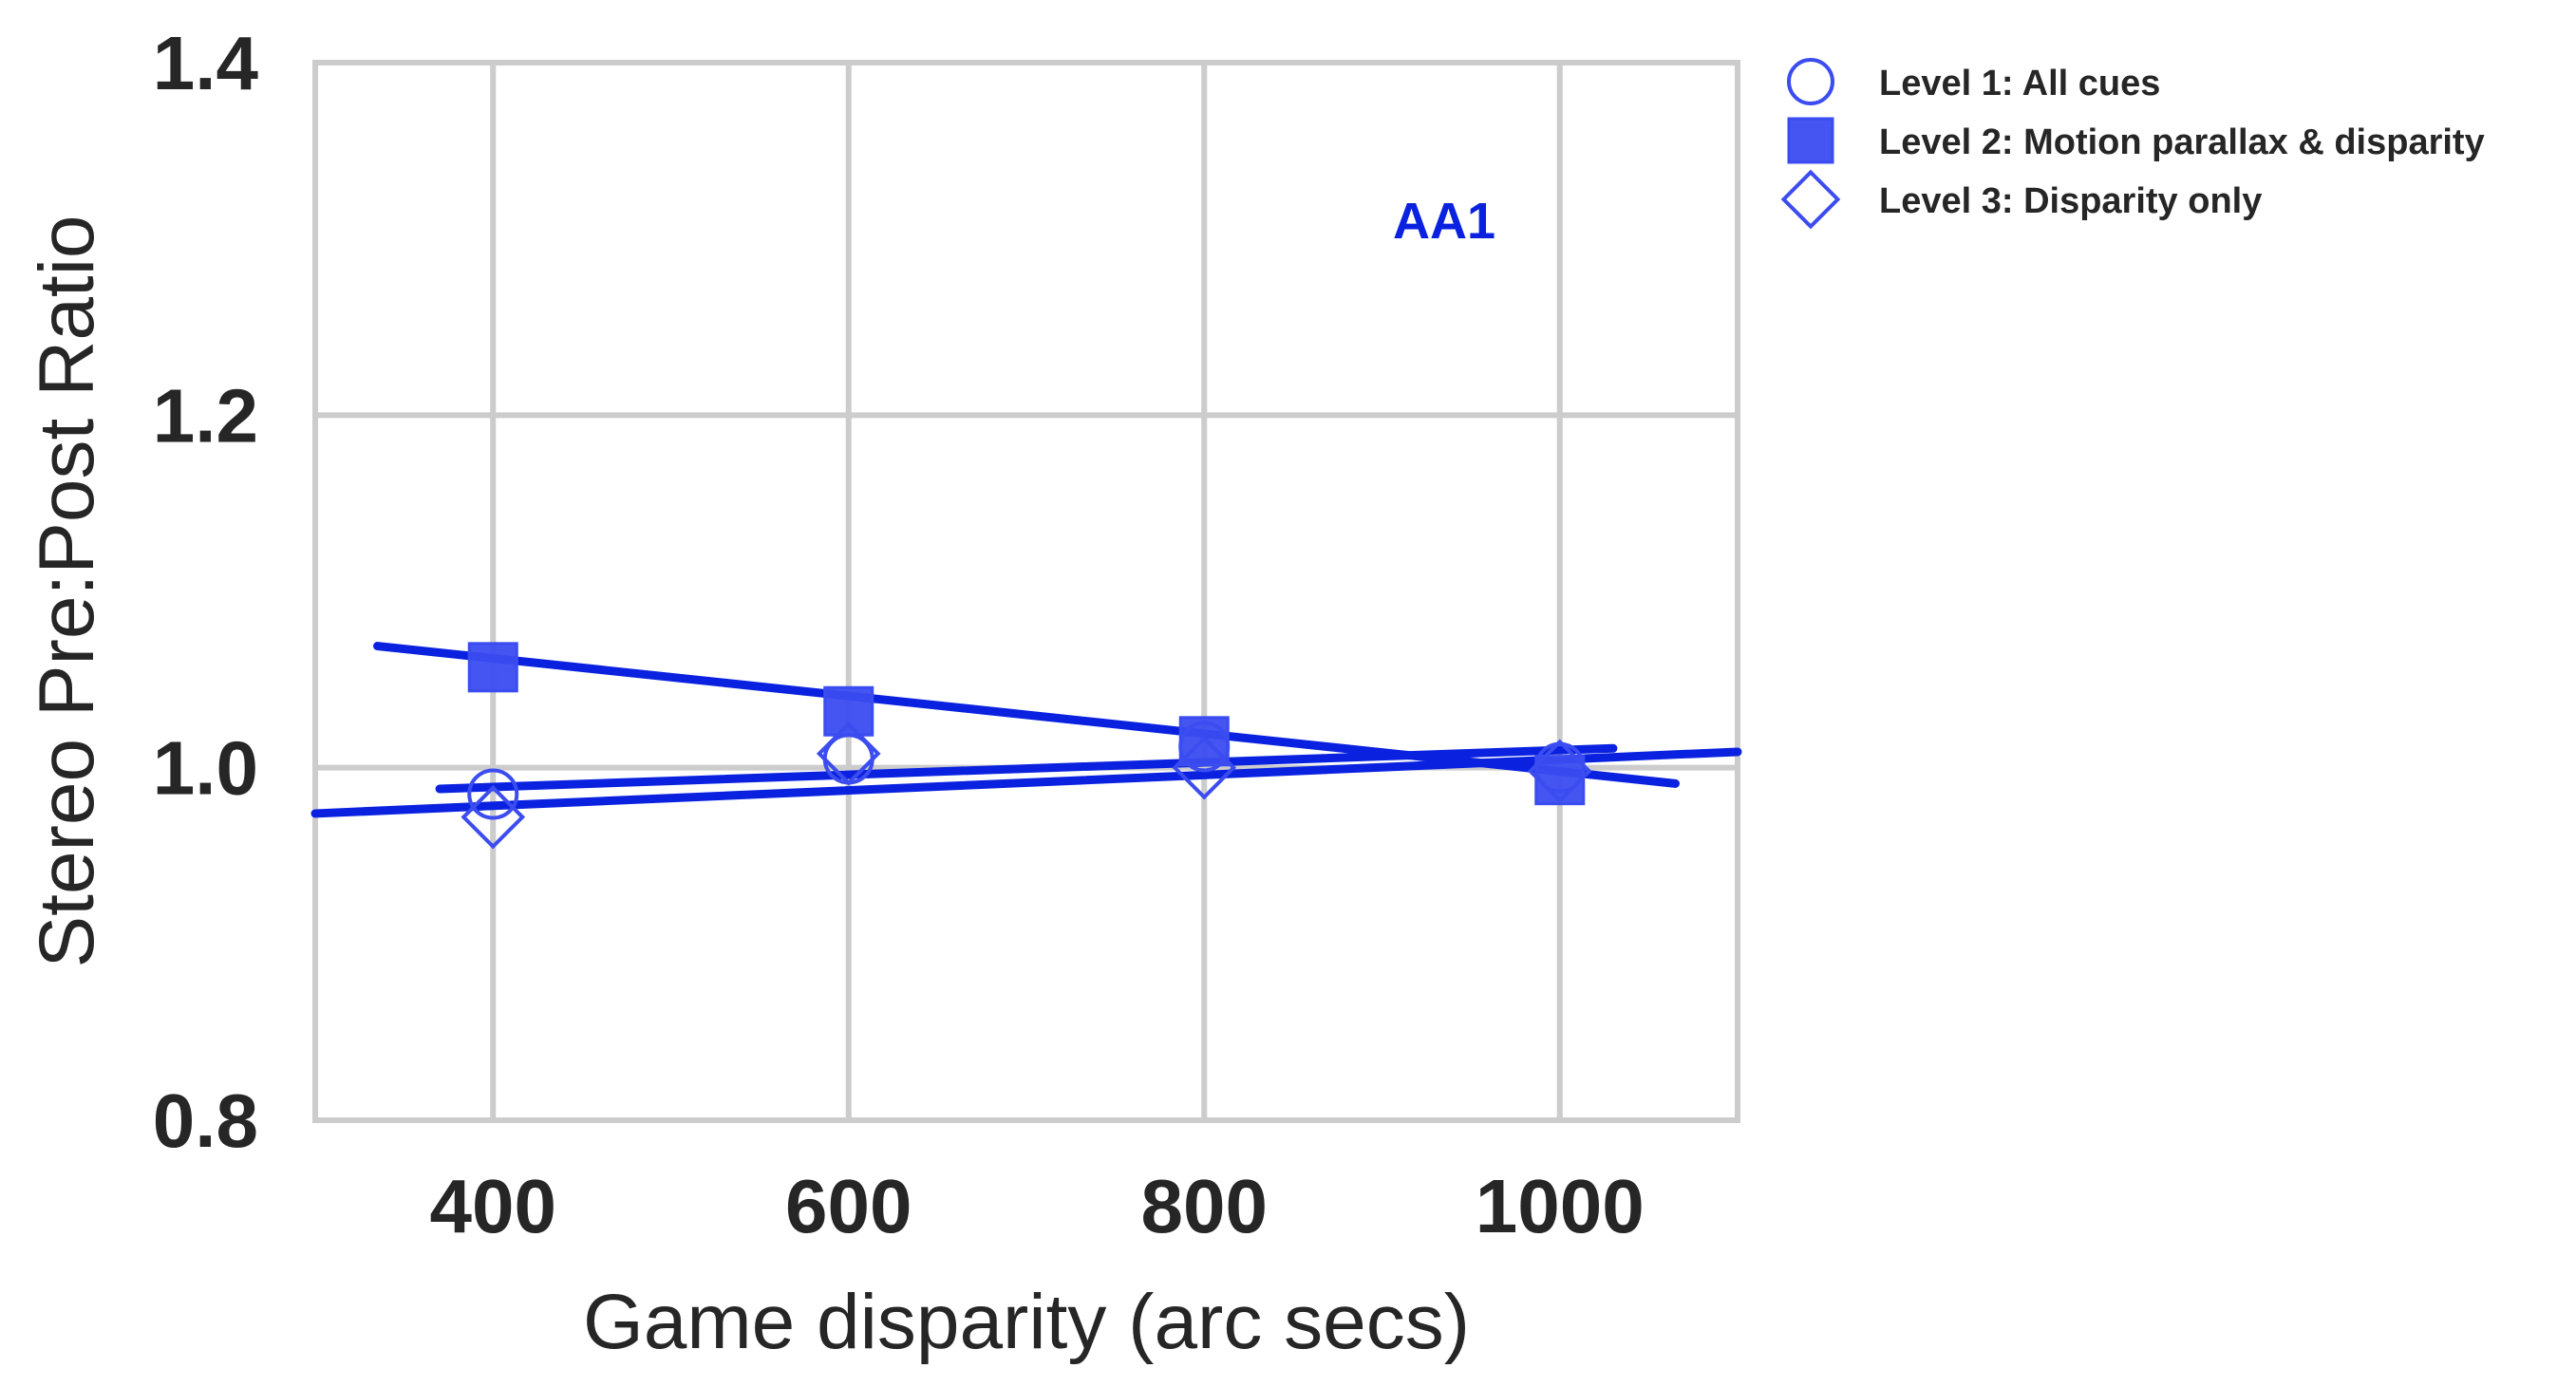  What do you see at coordinates (206, 63) in the screenshot?
I see `y-tick-label: 1.4` at bounding box center [206, 63].